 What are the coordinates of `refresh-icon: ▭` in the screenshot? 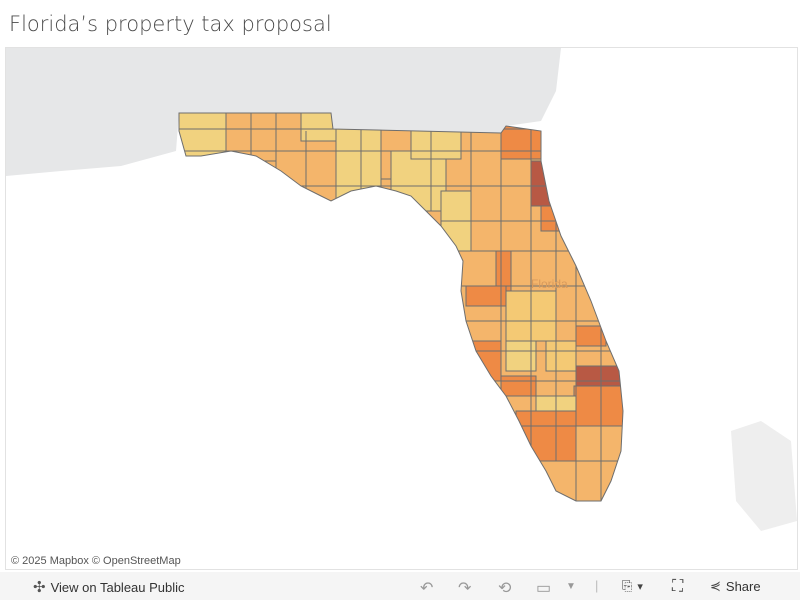 It's located at (544, 588).